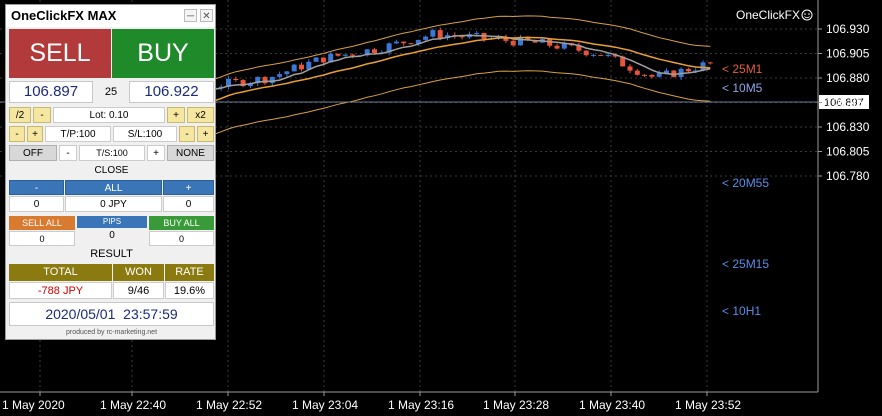  What do you see at coordinates (745, 190) in the screenshot?
I see `ma-labels: < 25M1 < 10M5 < 20M55 < 25M15 < 10H1` at bounding box center [745, 190].